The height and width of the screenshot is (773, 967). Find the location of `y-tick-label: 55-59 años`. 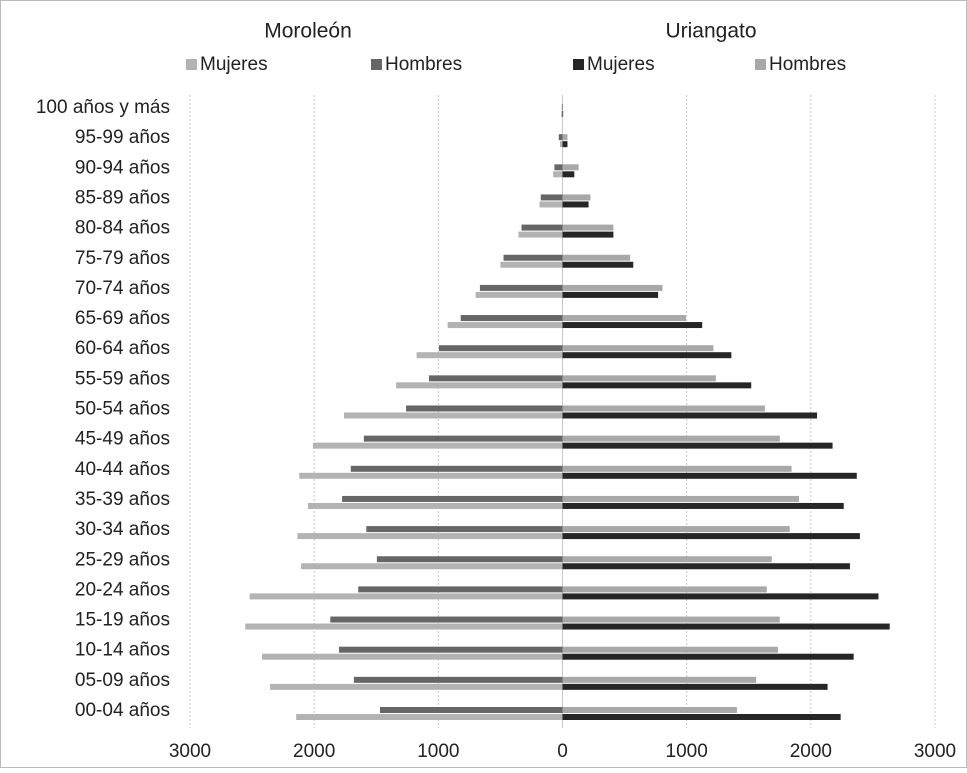

y-tick-label: 55-59 años is located at coordinates (122, 378).